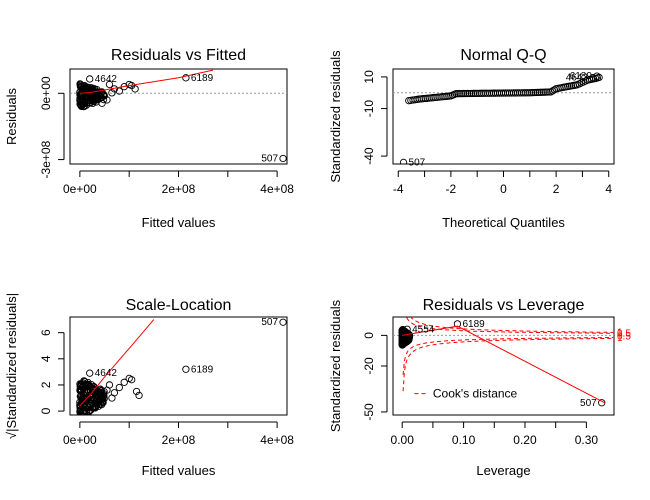 This screenshot has width=650, height=500. Describe the element at coordinates (369, 109) in the screenshot. I see `y-tick-label: -10` at that location.